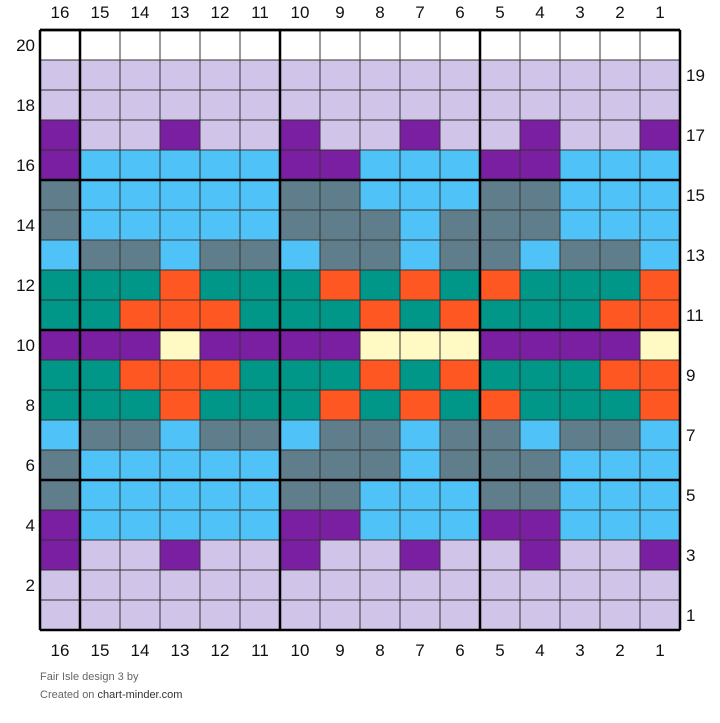  I want to click on column-labels-bottom: 16 15 14 13 12 11 10 9 8 7 6 5 4 3 2 1, so click(358, 650).